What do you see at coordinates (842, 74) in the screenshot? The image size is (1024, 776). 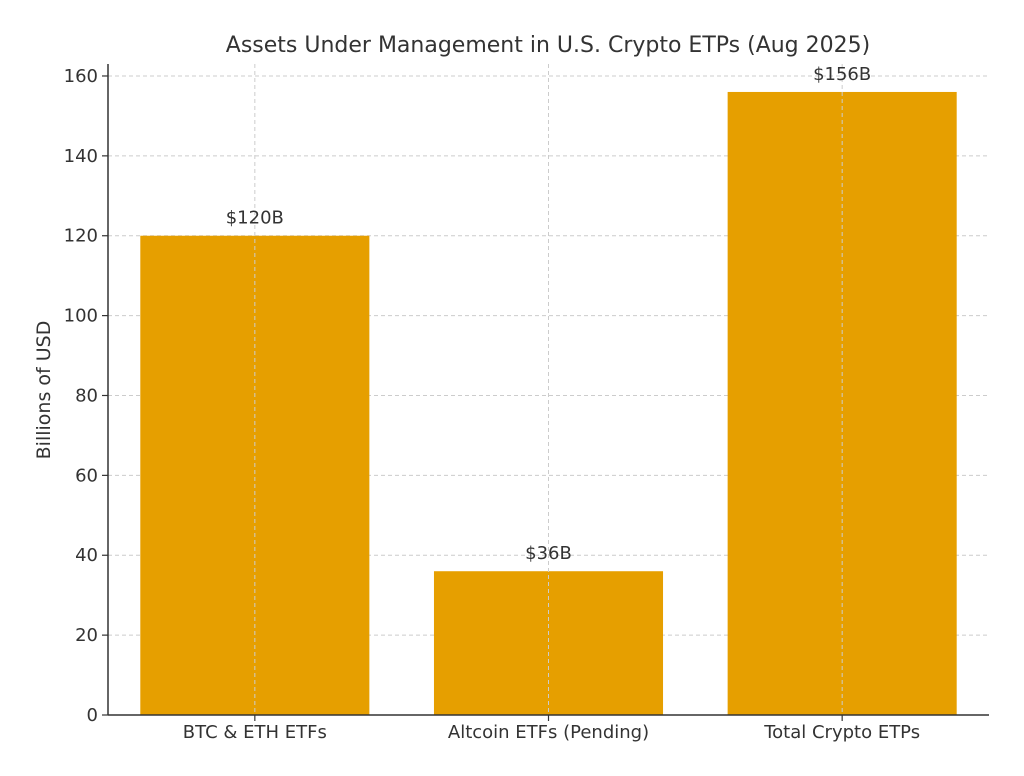 I see `bar-value-label: $156B` at bounding box center [842, 74].